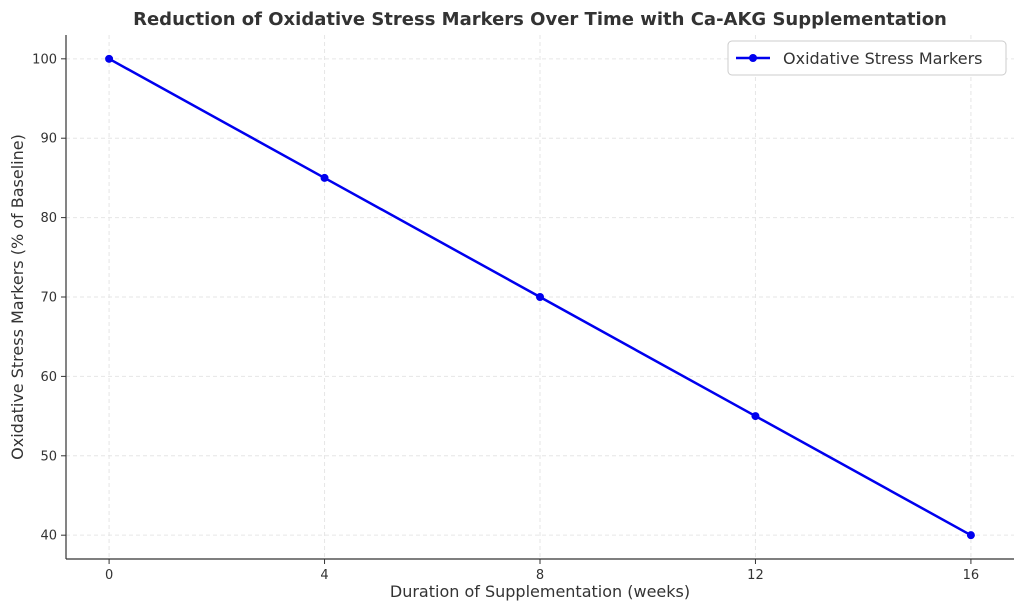 The image size is (1024, 611). Describe the element at coordinates (324, 575) in the screenshot. I see `x-tick-label: 4` at that location.